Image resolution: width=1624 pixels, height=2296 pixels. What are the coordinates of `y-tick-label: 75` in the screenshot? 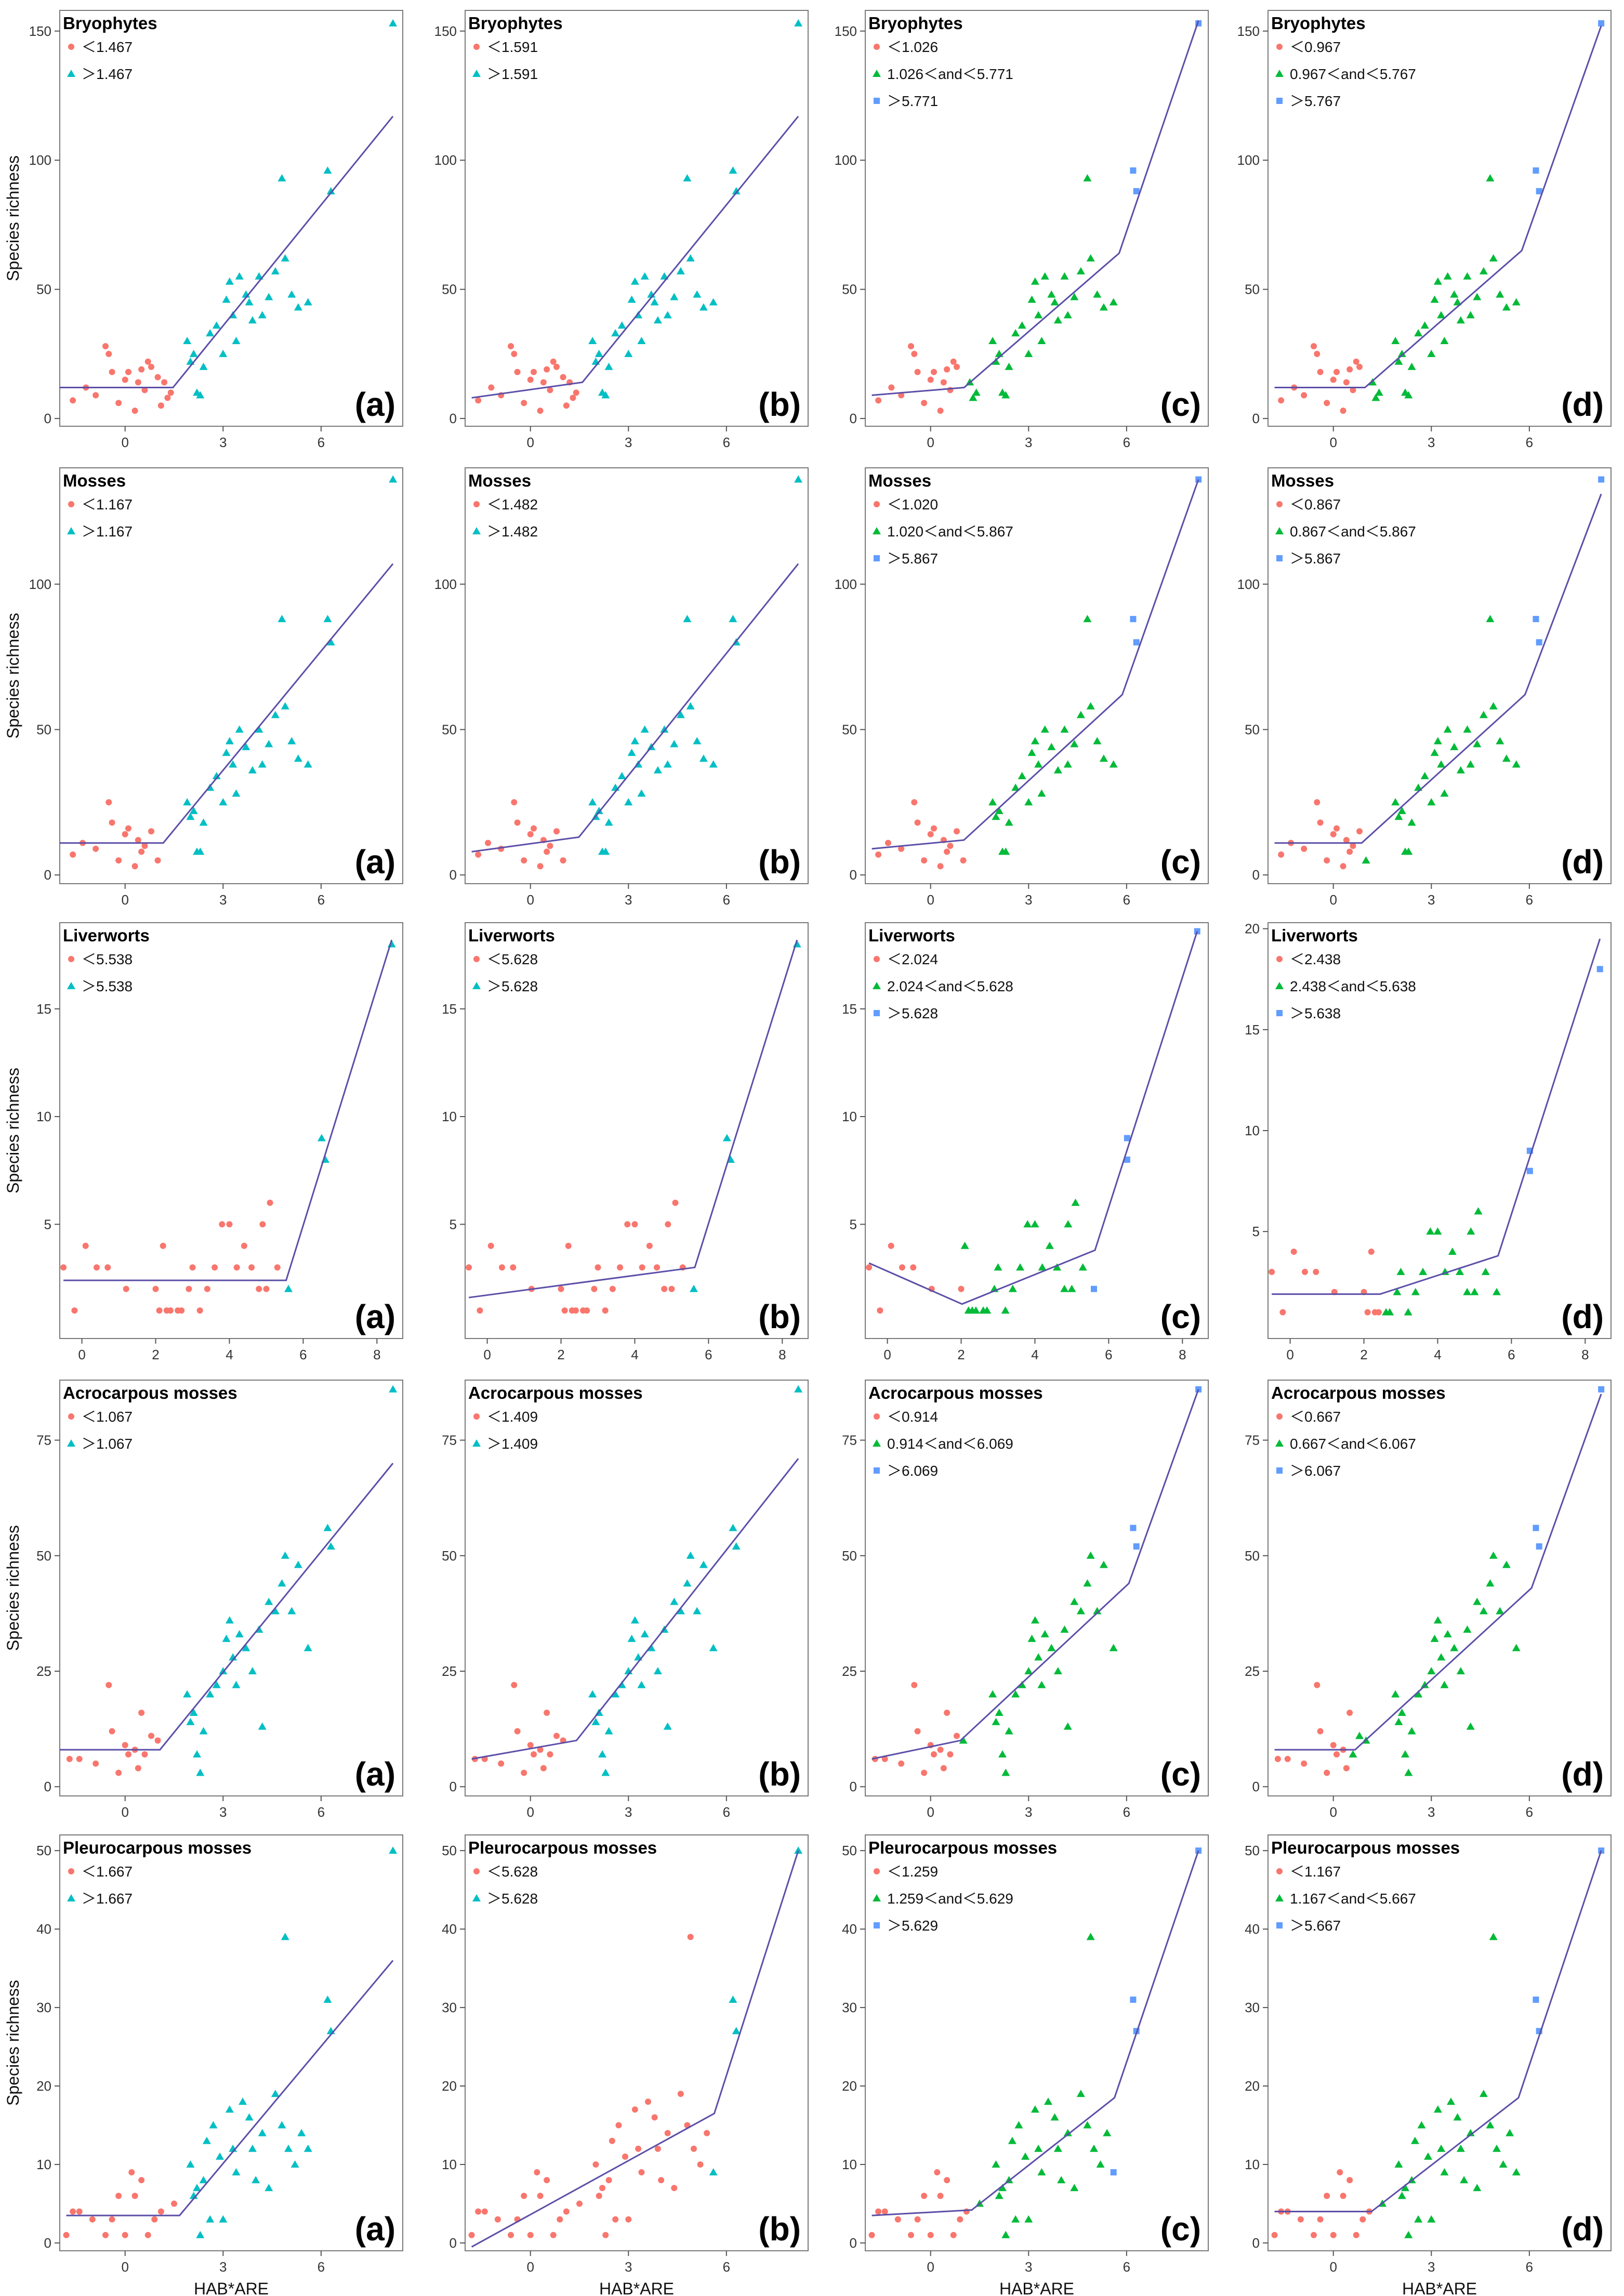 It's located at (1252, 1440).